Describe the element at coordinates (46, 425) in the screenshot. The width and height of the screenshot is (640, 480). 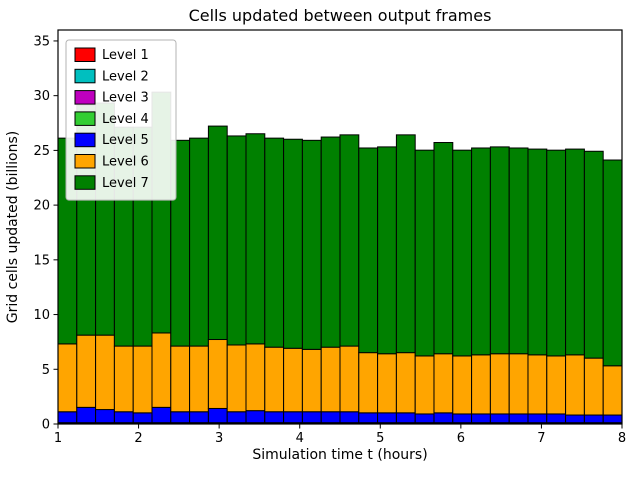
I see `y-tick-label: 0` at that location.